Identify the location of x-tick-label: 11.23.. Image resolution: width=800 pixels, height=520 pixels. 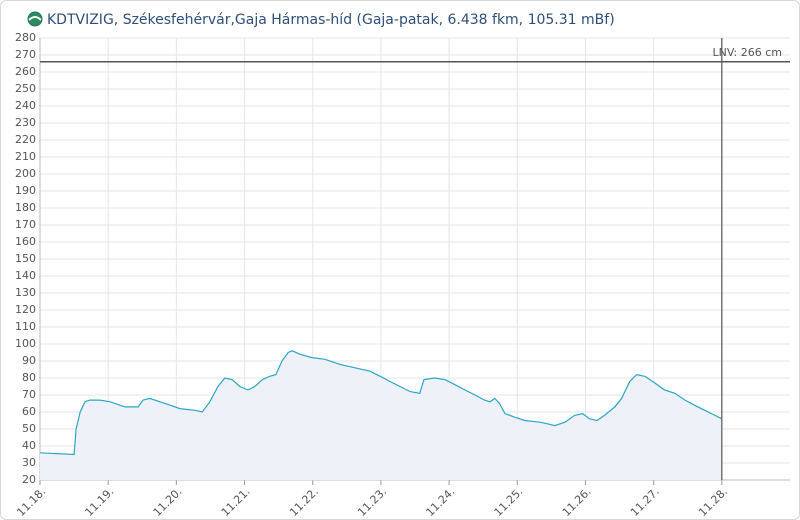
(372, 502).